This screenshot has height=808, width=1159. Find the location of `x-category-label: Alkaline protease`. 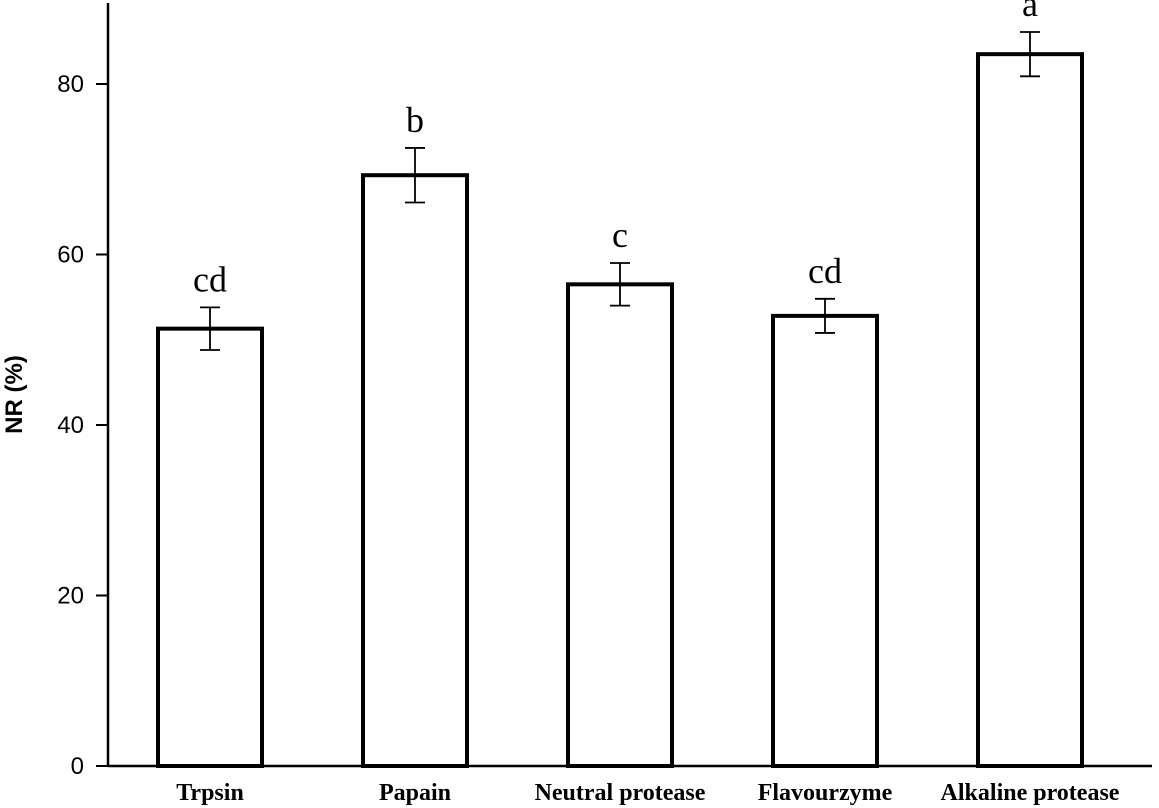

x-category-label: Alkaline protease is located at coordinates (1030, 793).